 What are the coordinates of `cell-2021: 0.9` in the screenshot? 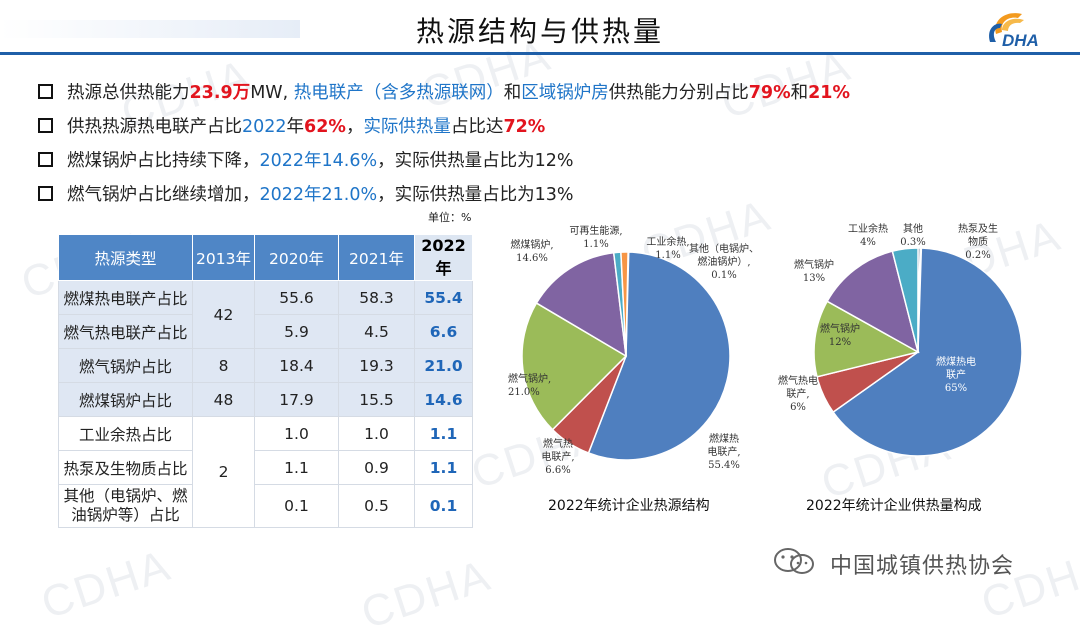 It's located at (376, 467).